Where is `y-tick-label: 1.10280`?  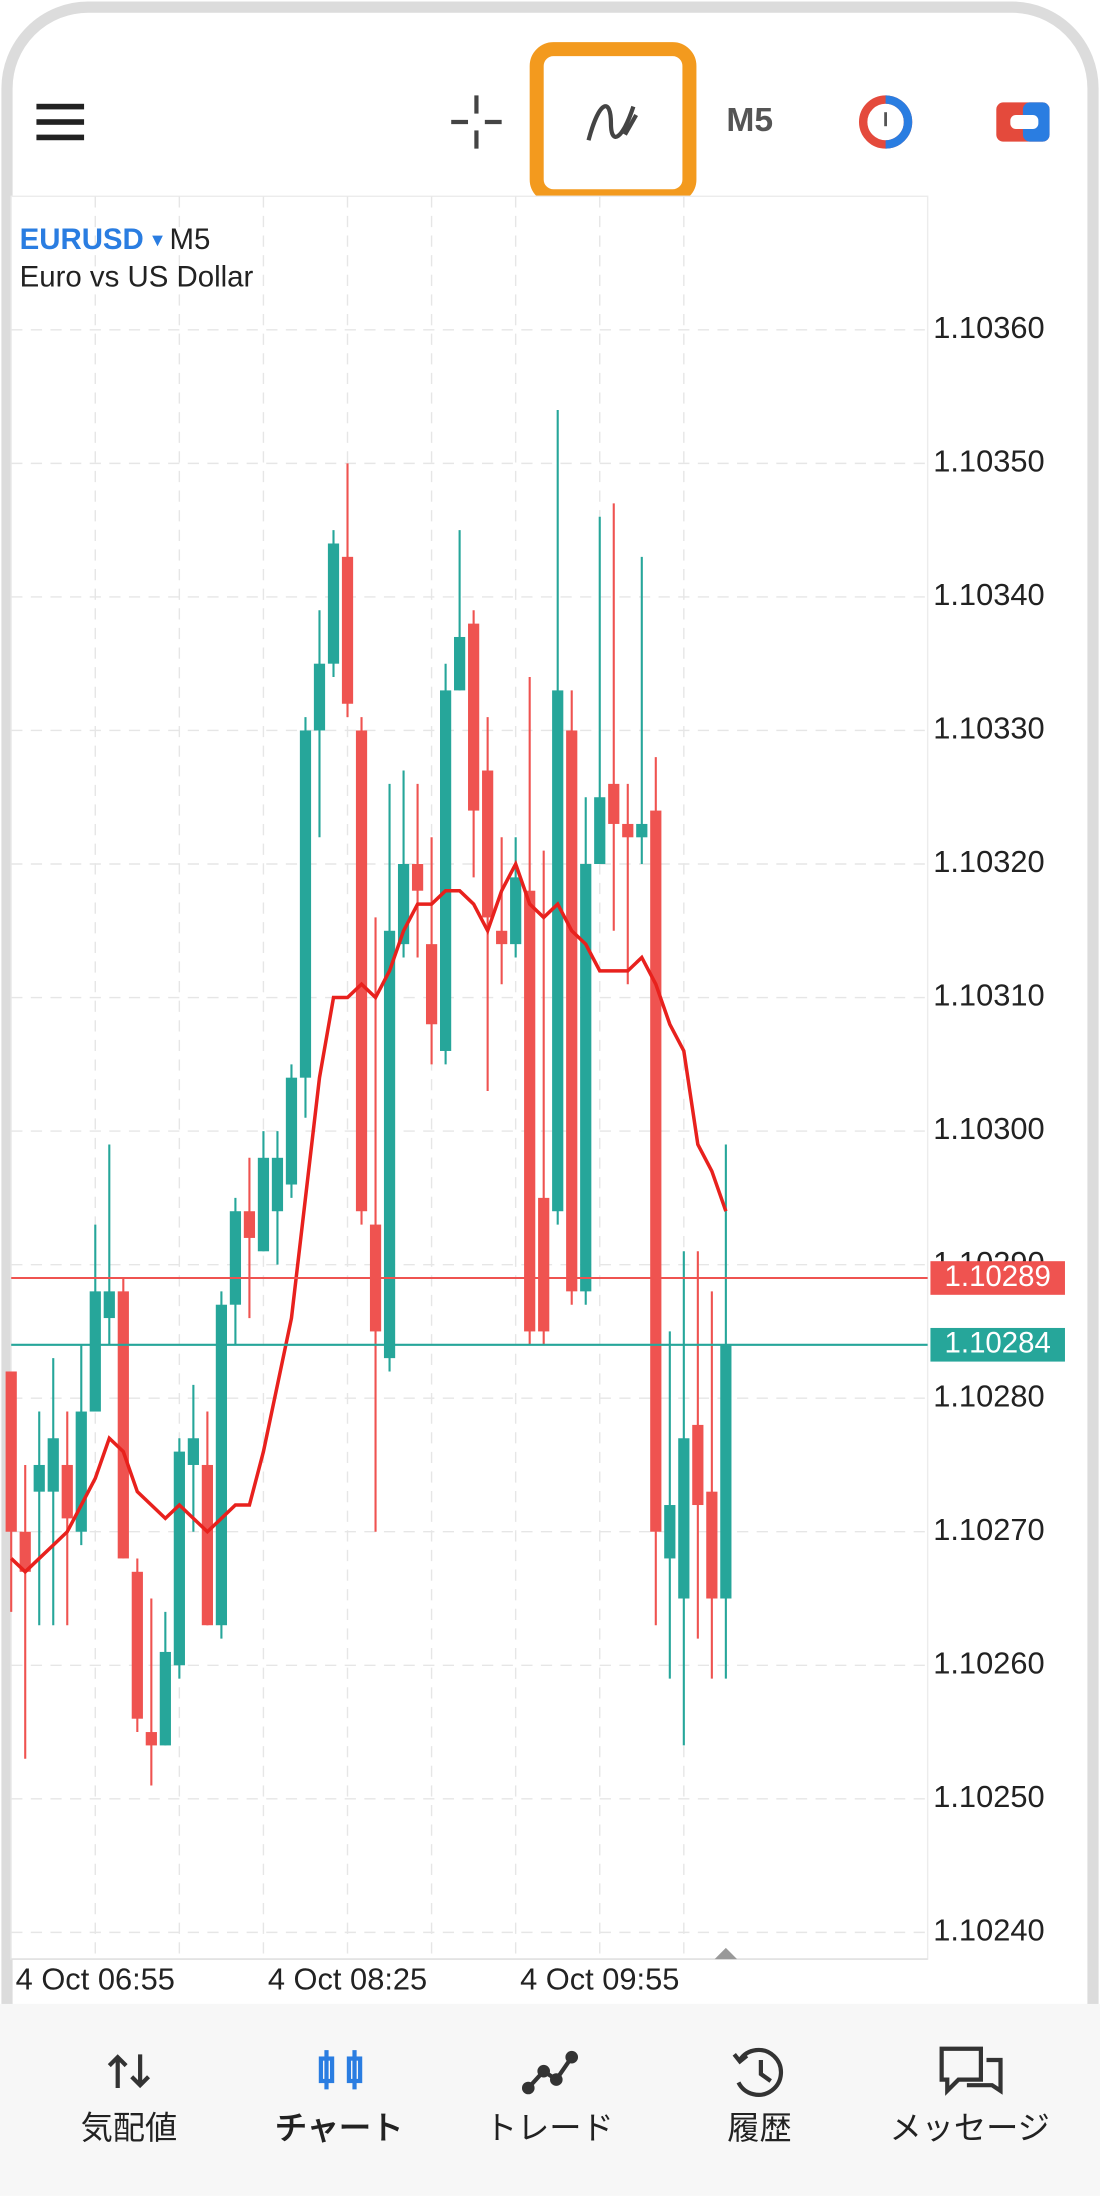 y-tick-label: 1.10280 is located at coordinates (988, 1395).